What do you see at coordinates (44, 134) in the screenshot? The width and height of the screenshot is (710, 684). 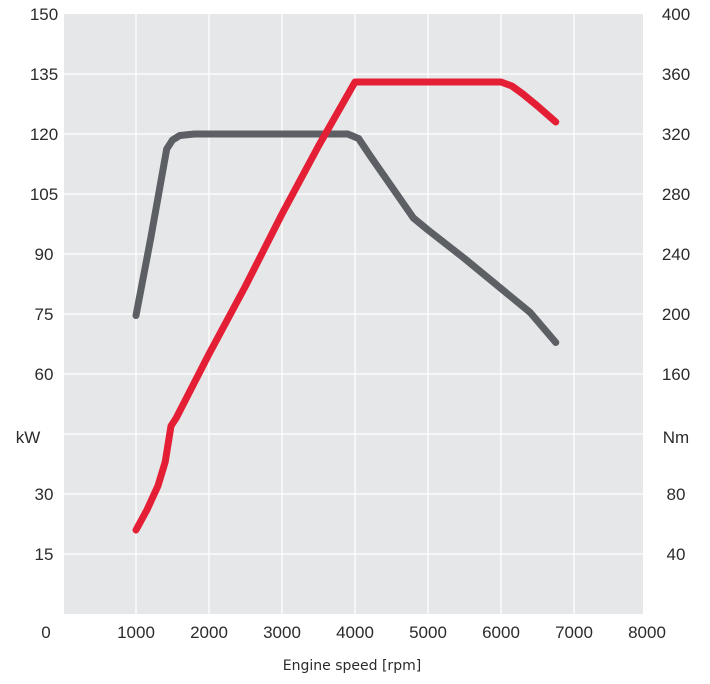 I see `y-left-tick-label: 120` at bounding box center [44, 134].